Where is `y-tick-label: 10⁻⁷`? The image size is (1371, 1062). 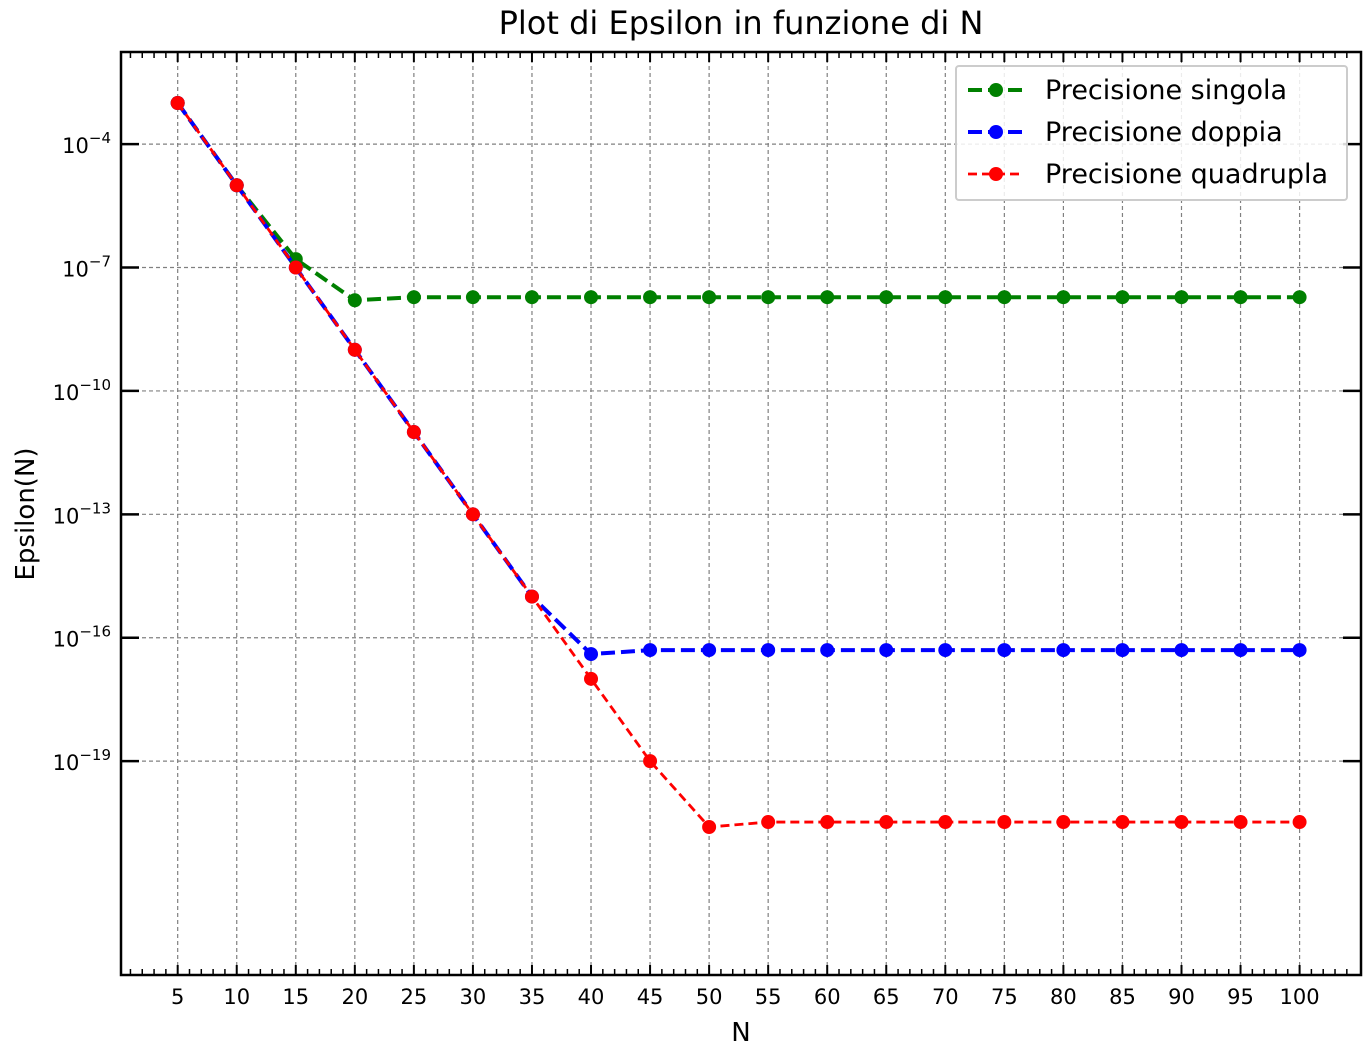 y-tick-label: 10⁻⁷ is located at coordinates (86, 267).